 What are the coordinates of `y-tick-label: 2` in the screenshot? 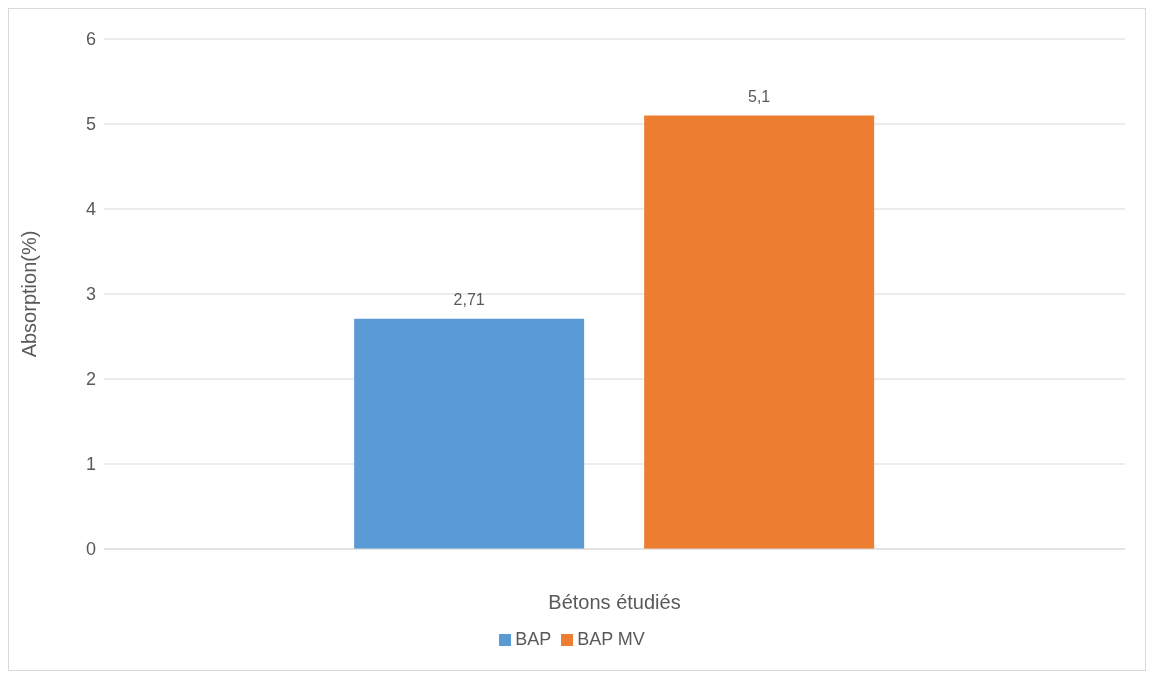 It's located at (90, 379).